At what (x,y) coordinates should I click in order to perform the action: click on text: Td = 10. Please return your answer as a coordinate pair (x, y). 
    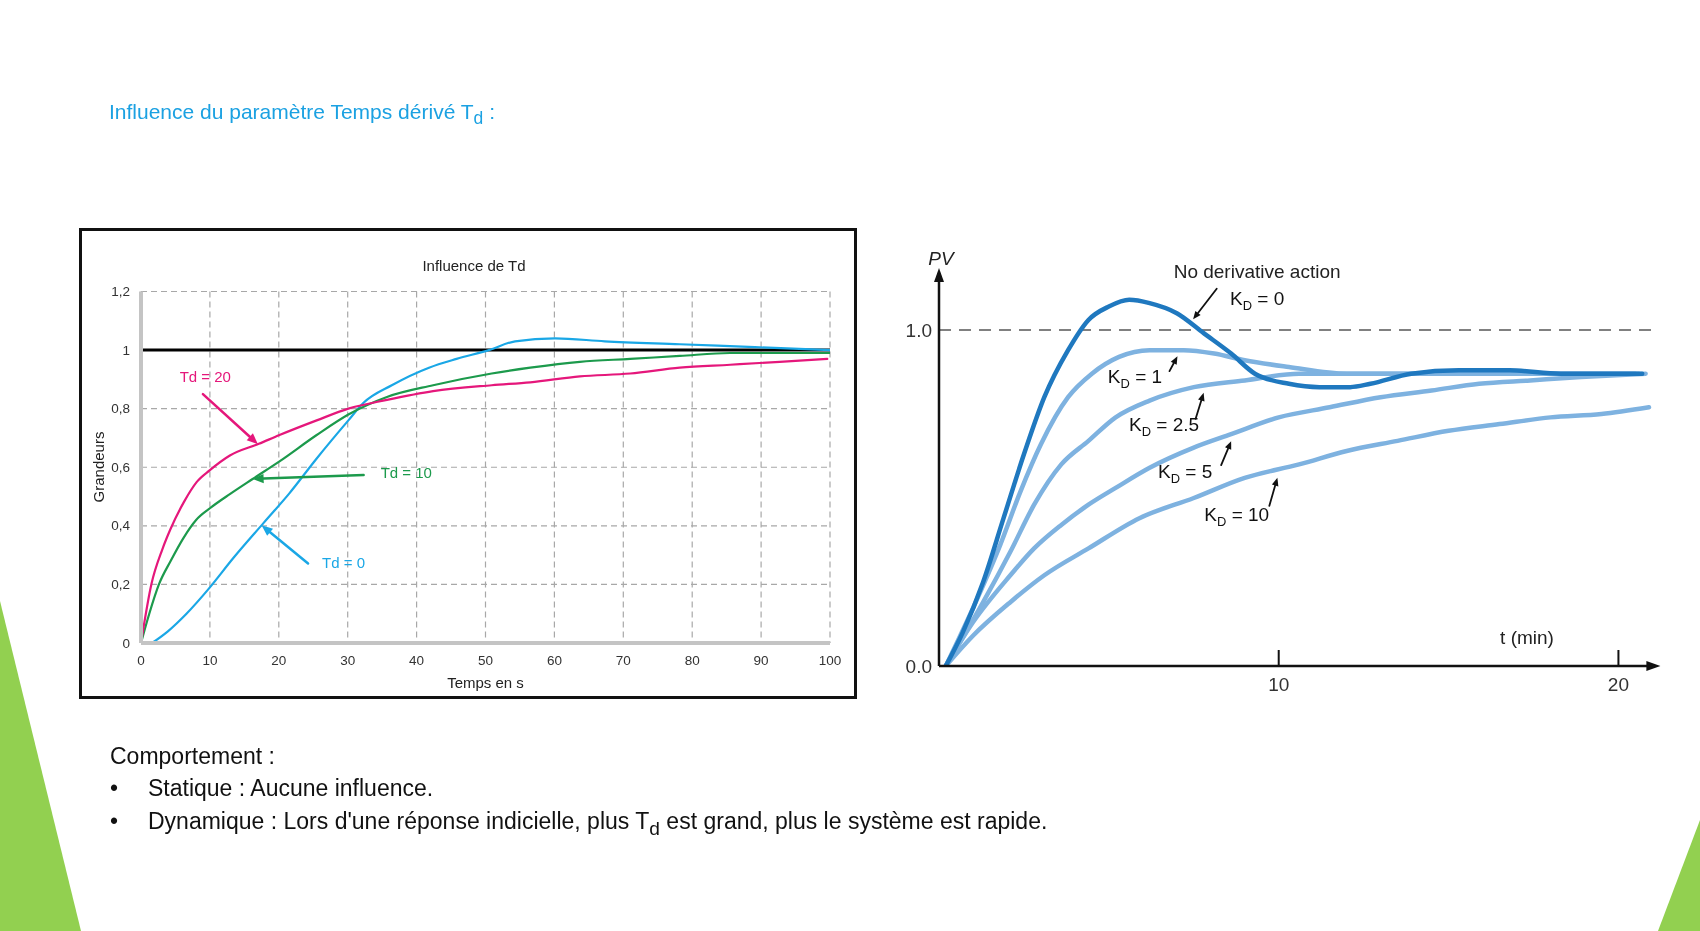
    Looking at the image, I should click on (406, 472).